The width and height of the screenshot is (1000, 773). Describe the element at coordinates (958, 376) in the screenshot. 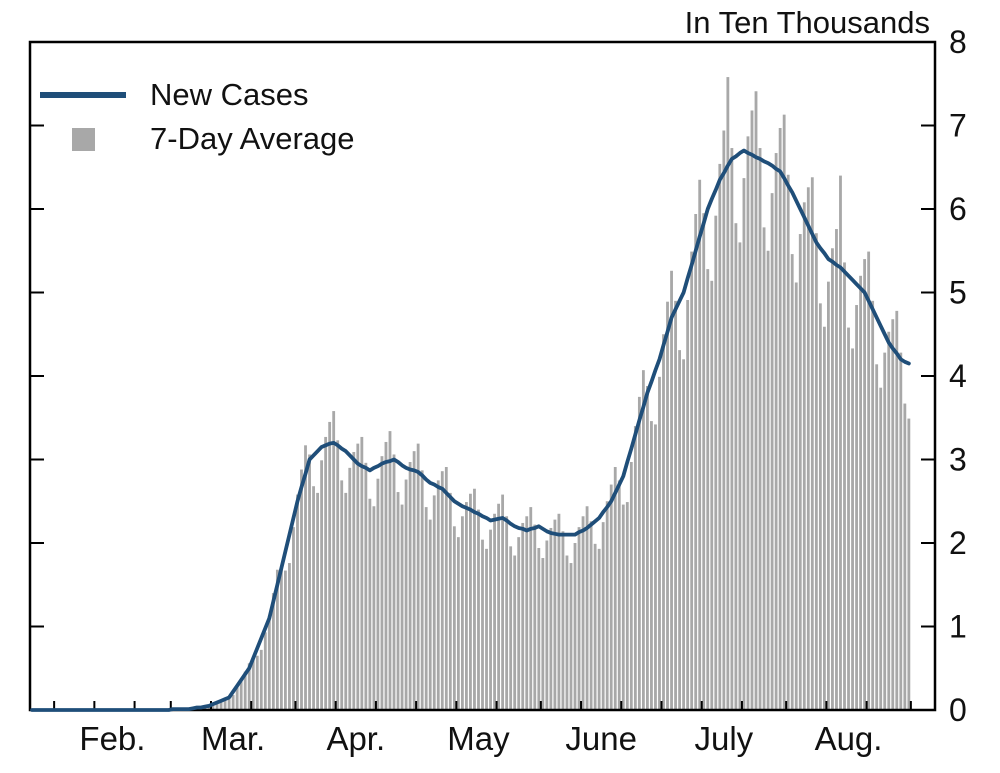

I see `y-axis-labels: 0 1 2 3 4 5 6 7 8` at that location.